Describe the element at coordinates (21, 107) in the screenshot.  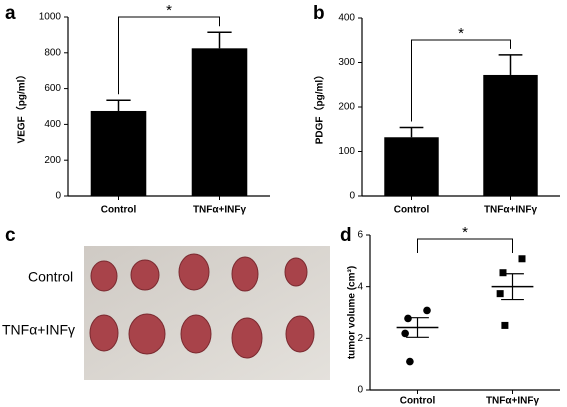
I see `y-axis-title: VEGF（pg/ml）` at that location.